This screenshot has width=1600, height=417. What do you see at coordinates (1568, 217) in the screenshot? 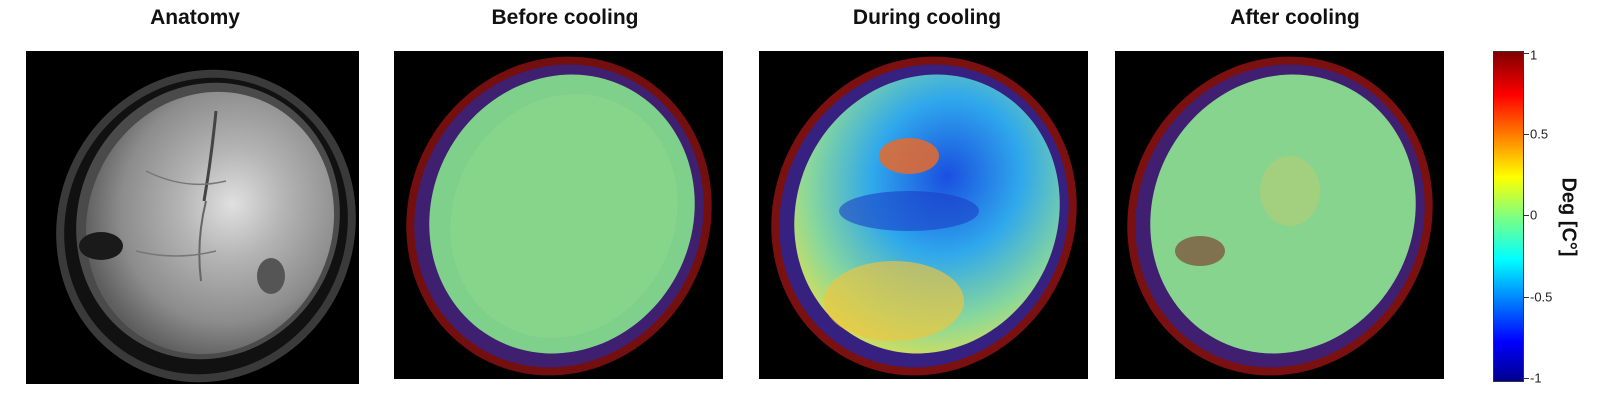
I see `colorbar-label: Deg [C°]` at bounding box center [1568, 217].